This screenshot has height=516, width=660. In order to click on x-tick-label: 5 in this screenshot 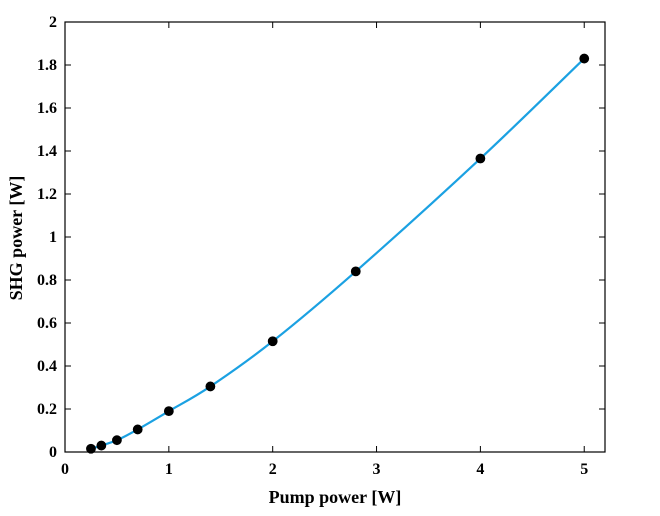, I will do `click(584, 469)`.